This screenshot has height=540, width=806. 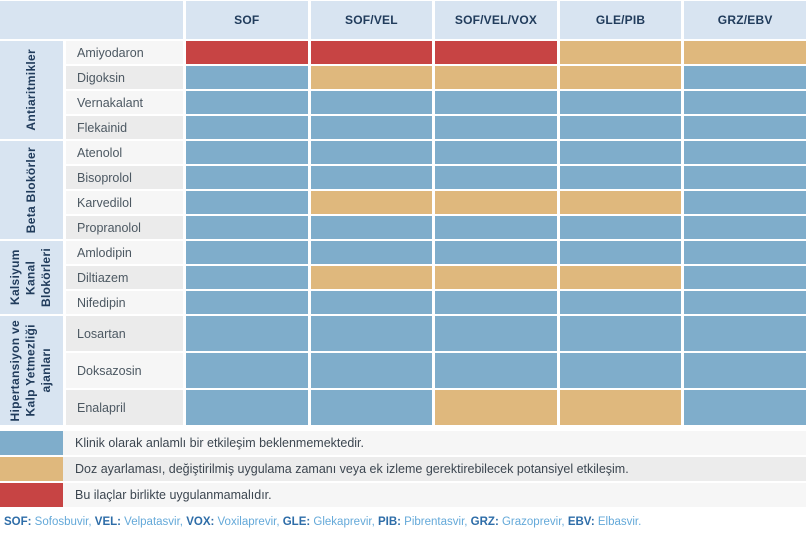 What do you see at coordinates (124, 152) in the screenshot?
I see `drug-name: Atenolol` at bounding box center [124, 152].